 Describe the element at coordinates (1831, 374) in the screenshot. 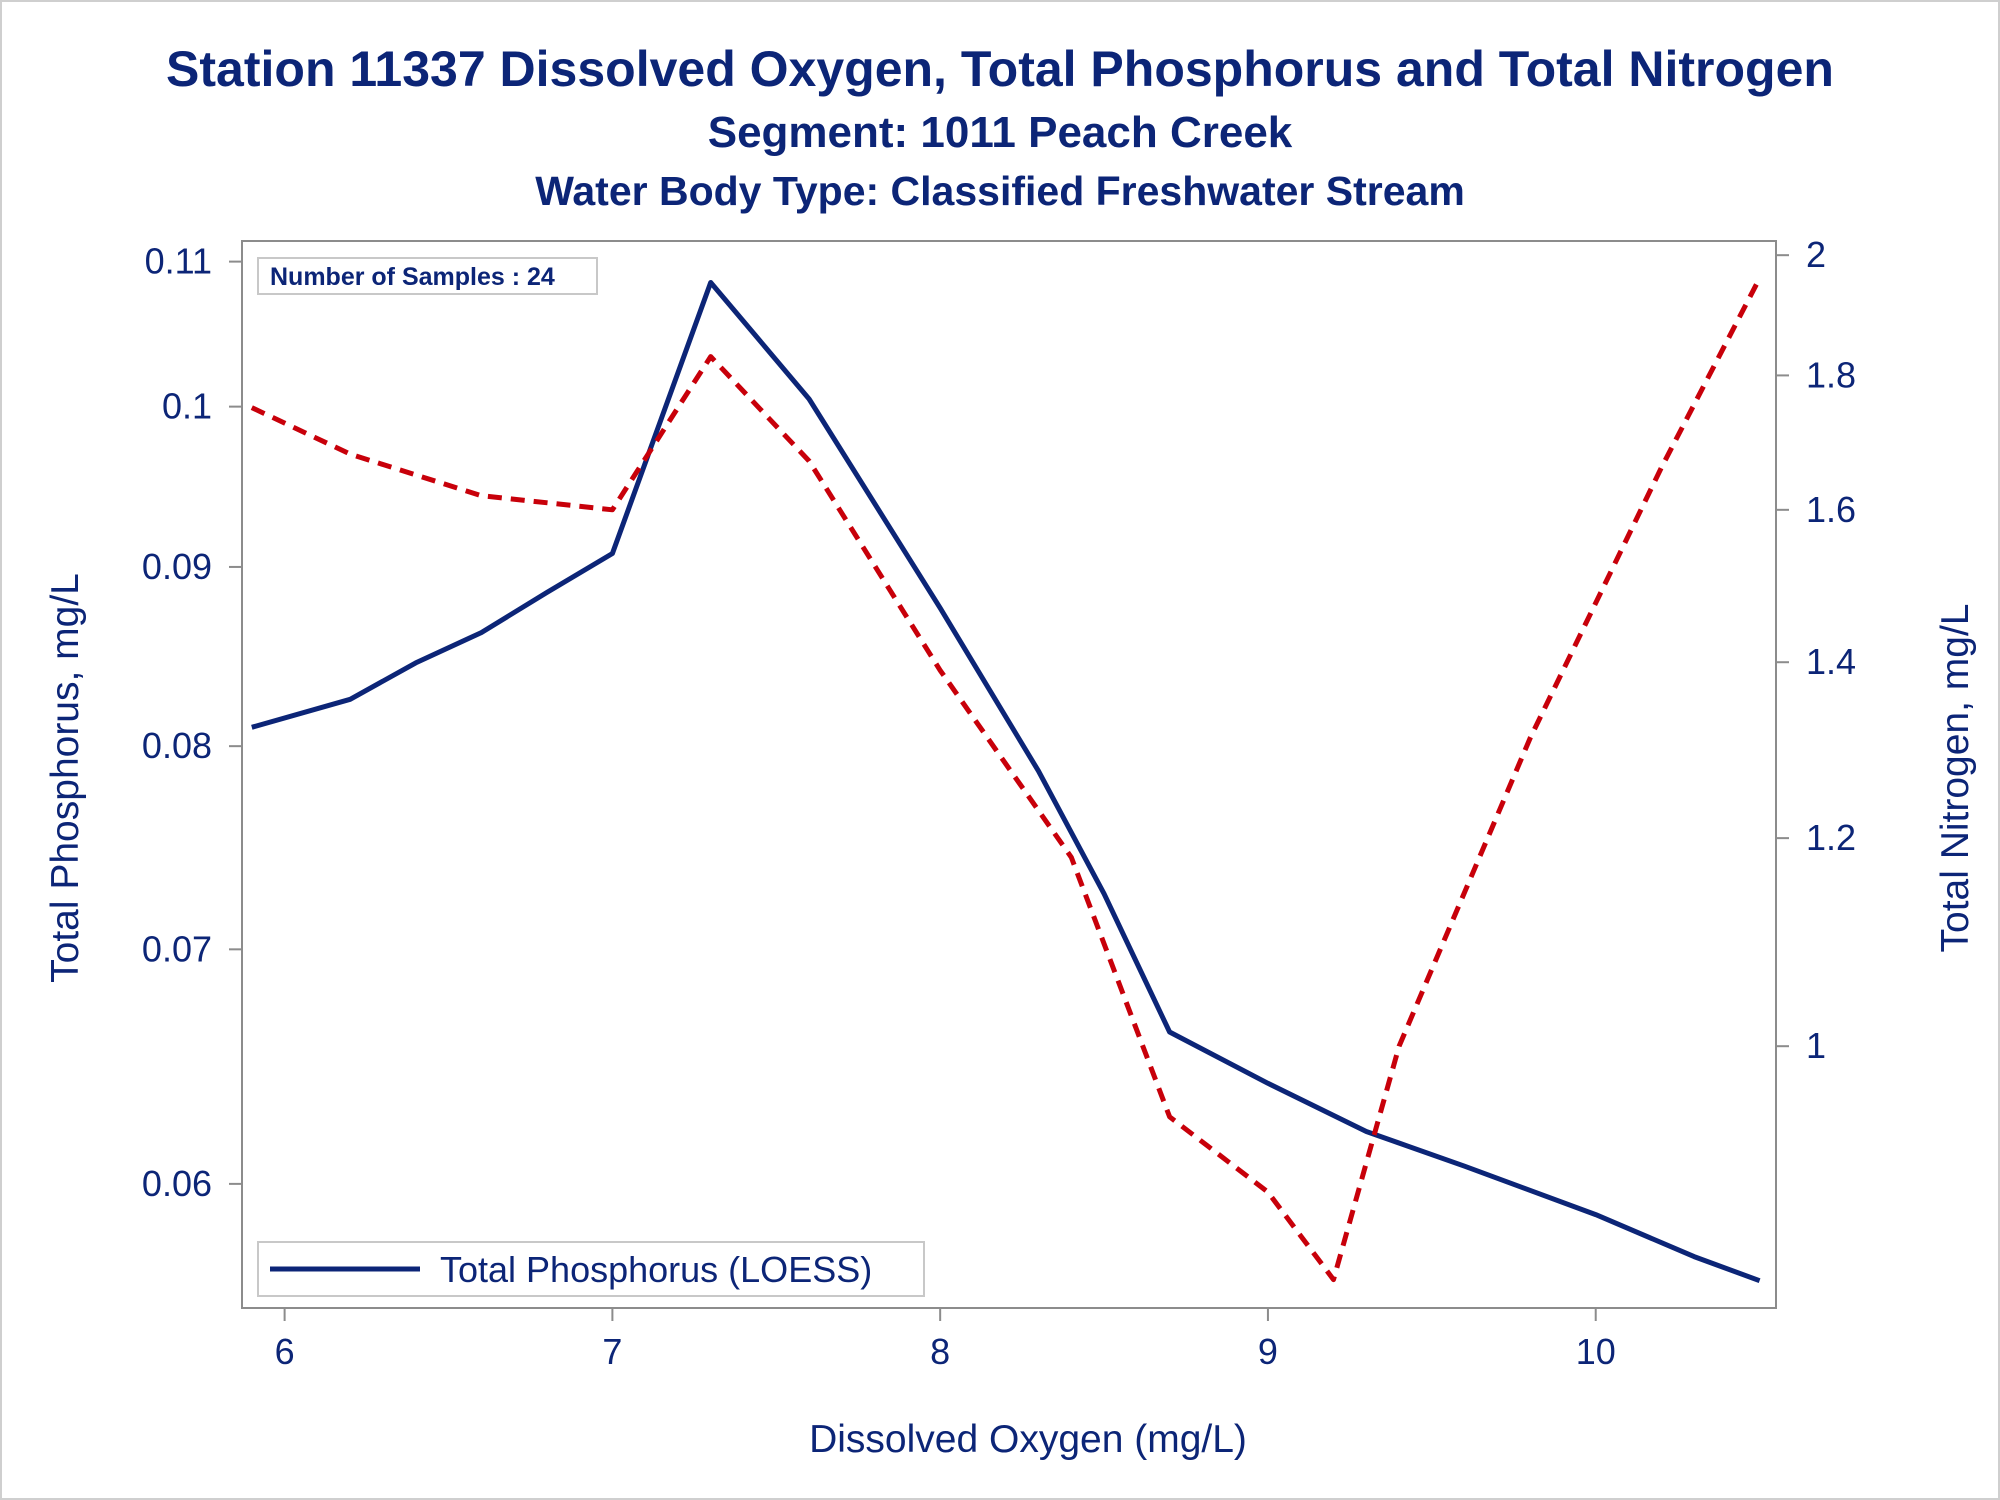

I see `y-right-tick-label: 1.8` at that location.